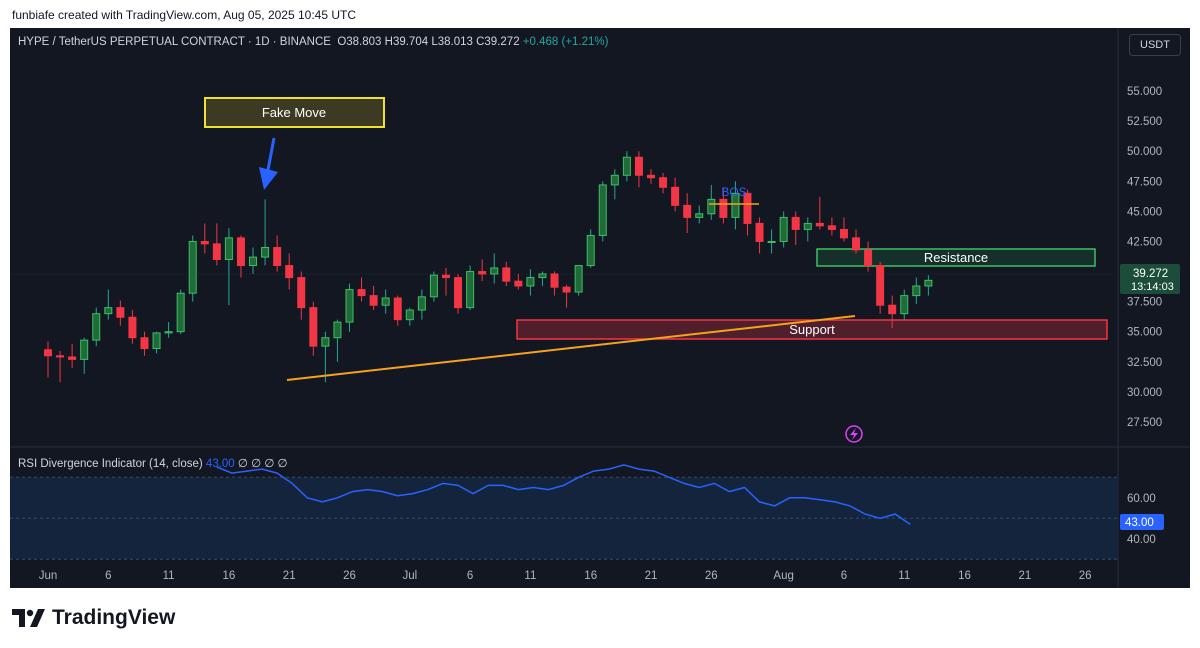  I want to click on resistance-label: Resistance, so click(956, 257).